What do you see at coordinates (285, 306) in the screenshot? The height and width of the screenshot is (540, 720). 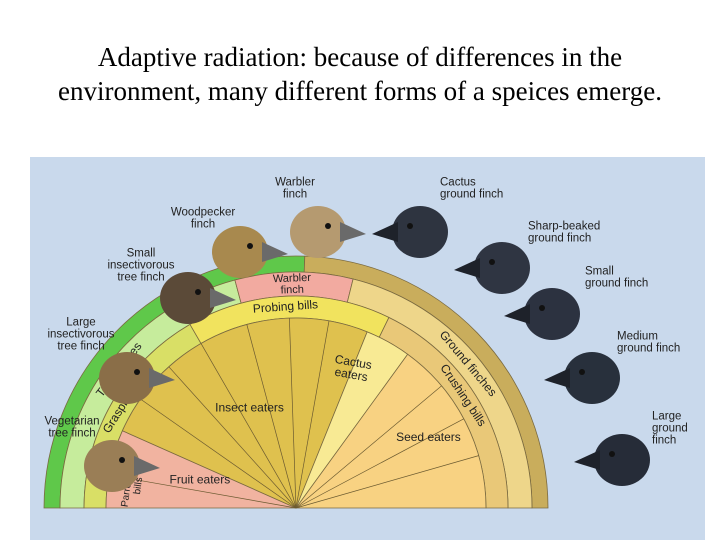 I see `sector-label: Probing bills` at bounding box center [285, 306].